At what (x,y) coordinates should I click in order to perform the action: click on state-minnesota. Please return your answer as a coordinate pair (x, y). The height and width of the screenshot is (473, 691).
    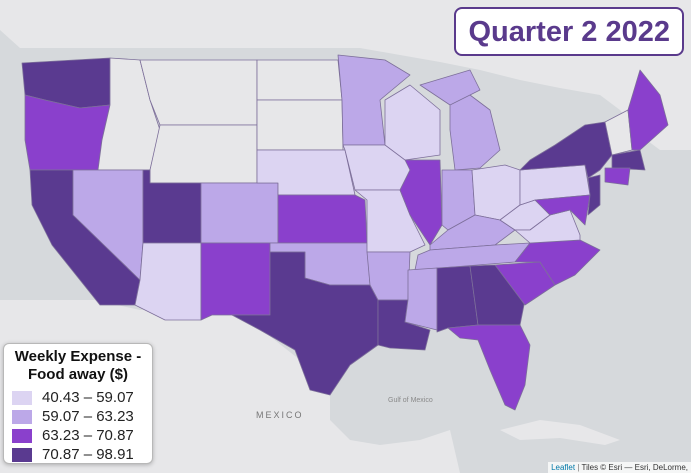
    Looking at the image, I should click on (374, 100).